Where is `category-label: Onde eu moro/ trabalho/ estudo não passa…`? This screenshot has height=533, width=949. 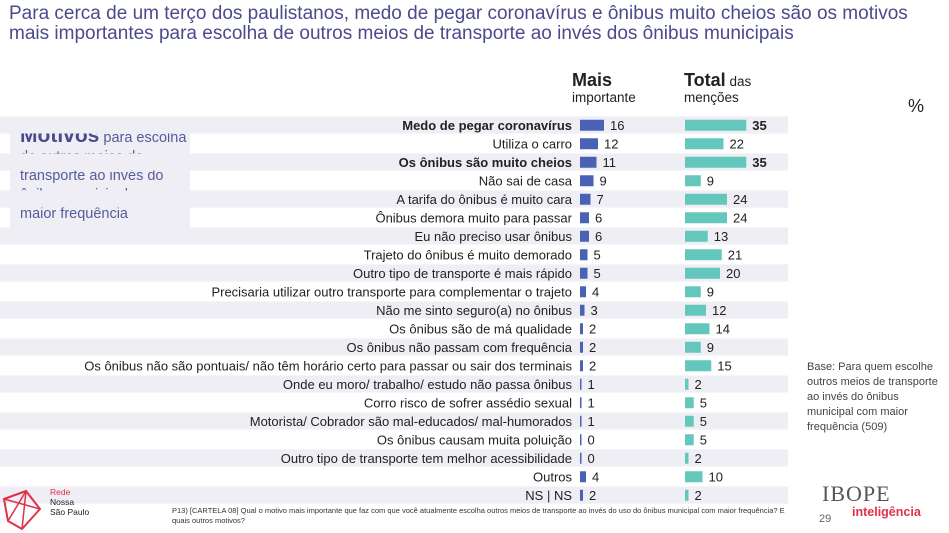
category-label: Onde eu moro/ trabalho/ estudo não passa… is located at coordinates (428, 384).